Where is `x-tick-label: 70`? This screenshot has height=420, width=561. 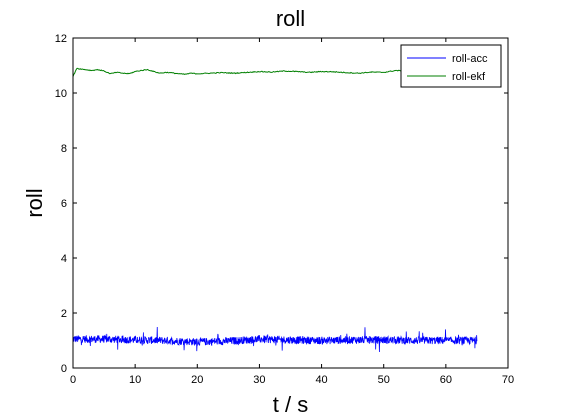
x-tick-label: 70 is located at coordinates (508, 380).